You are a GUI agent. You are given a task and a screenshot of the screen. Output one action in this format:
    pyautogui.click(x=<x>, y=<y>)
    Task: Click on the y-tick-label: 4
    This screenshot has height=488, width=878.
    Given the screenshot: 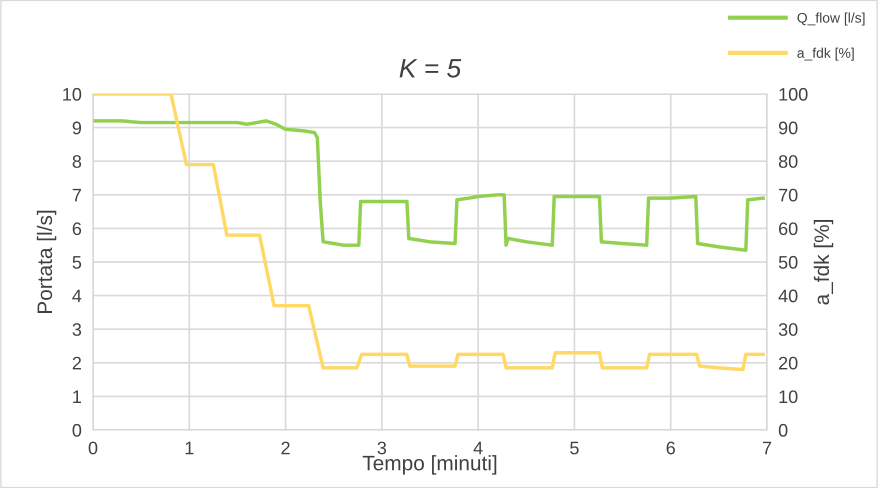 What is the action you would take?
    pyautogui.click(x=77, y=296)
    